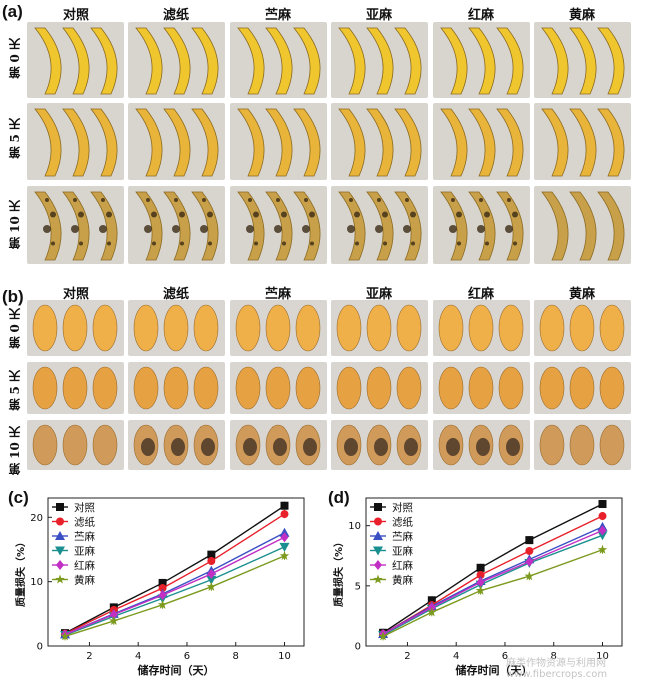 The image size is (646, 681). I want to click on banana-col-header: 黄麻, so click(581, 15).